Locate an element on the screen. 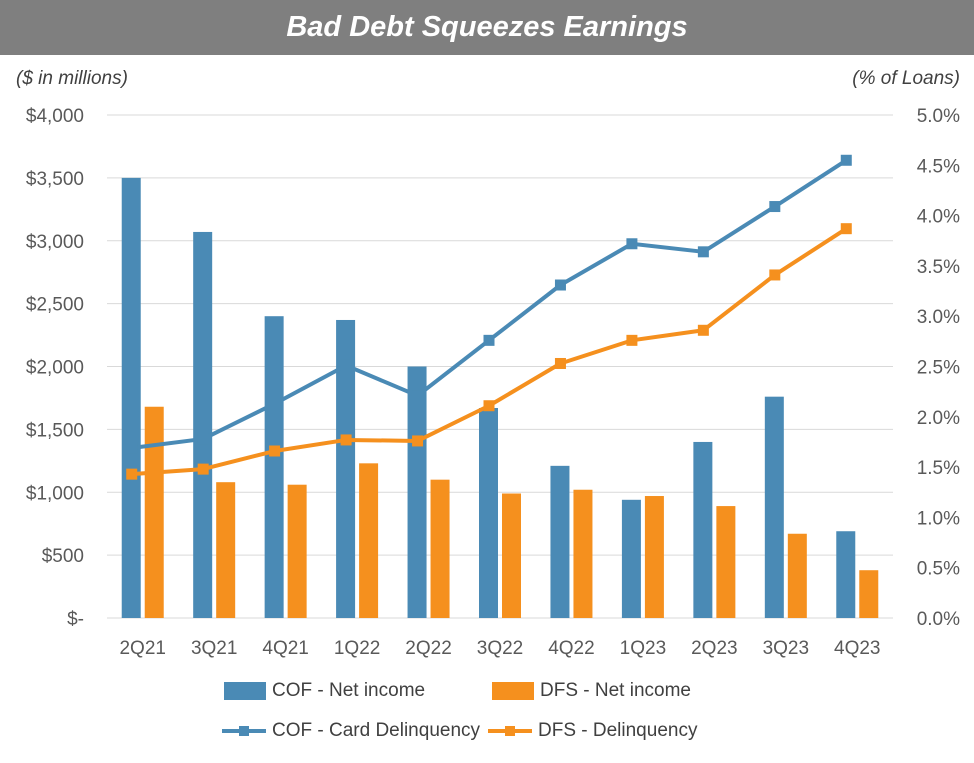  x-tick-label: 3Q23 is located at coordinates (786, 648).